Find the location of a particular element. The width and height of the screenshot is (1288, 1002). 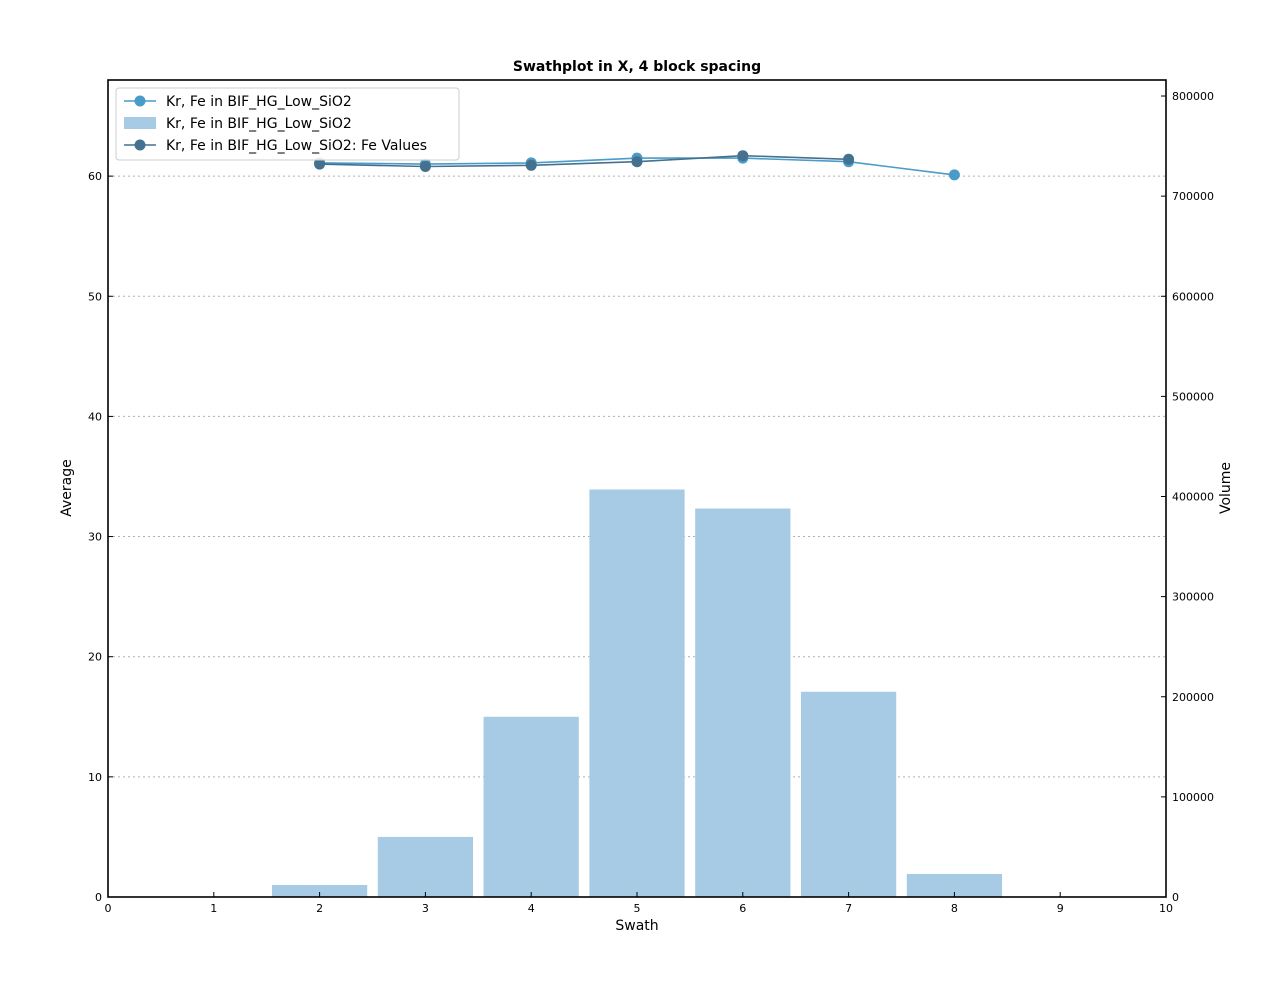

x-axis-ticks: 0 1 2 3 4 5 6 7 8 9 10 is located at coordinates (639, 903).